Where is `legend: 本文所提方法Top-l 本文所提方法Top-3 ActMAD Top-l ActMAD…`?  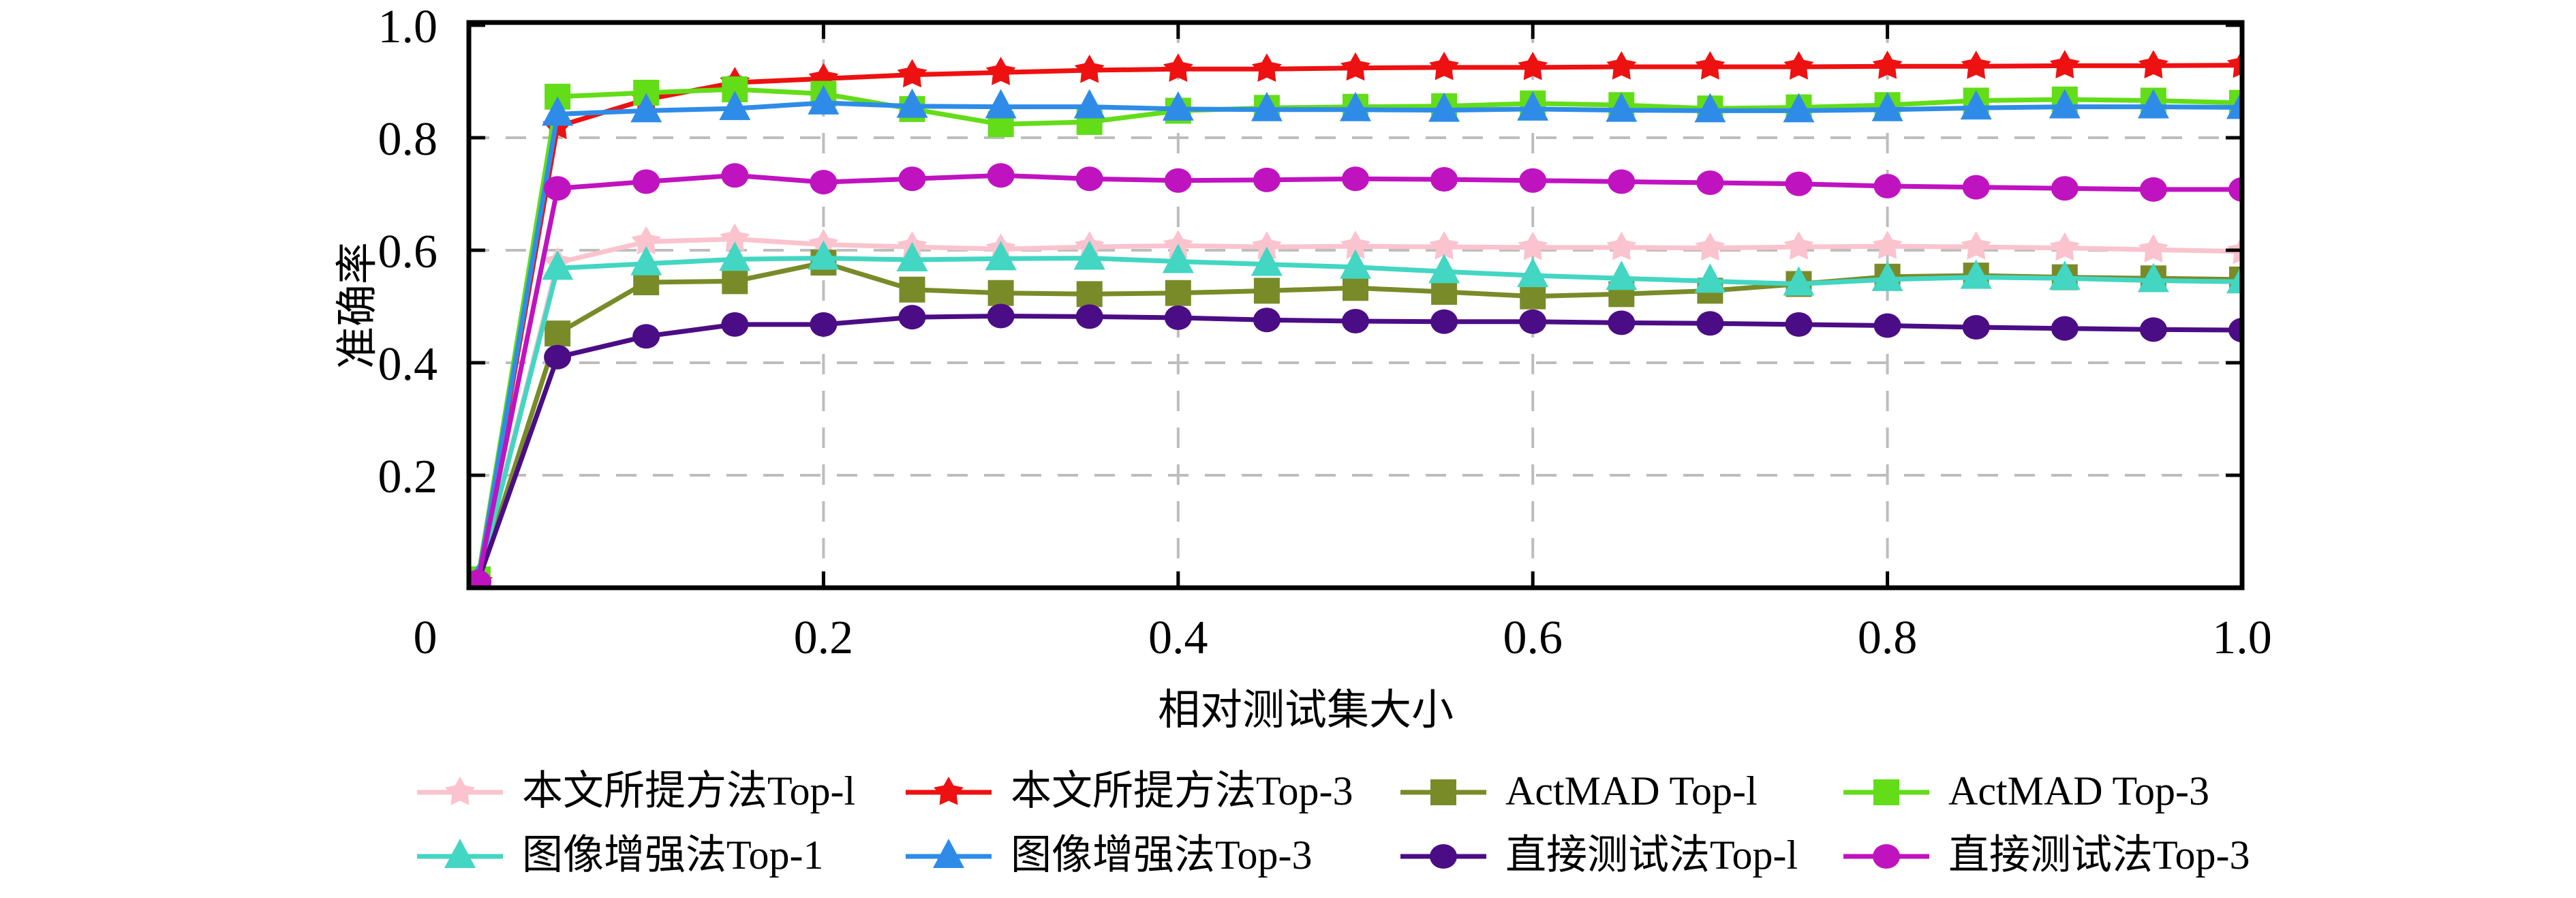 legend: 本文所提方法Top-l 本文所提方法Top-3 ActMAD Top-l ActMAD… is located at coordinates (1347, 823).